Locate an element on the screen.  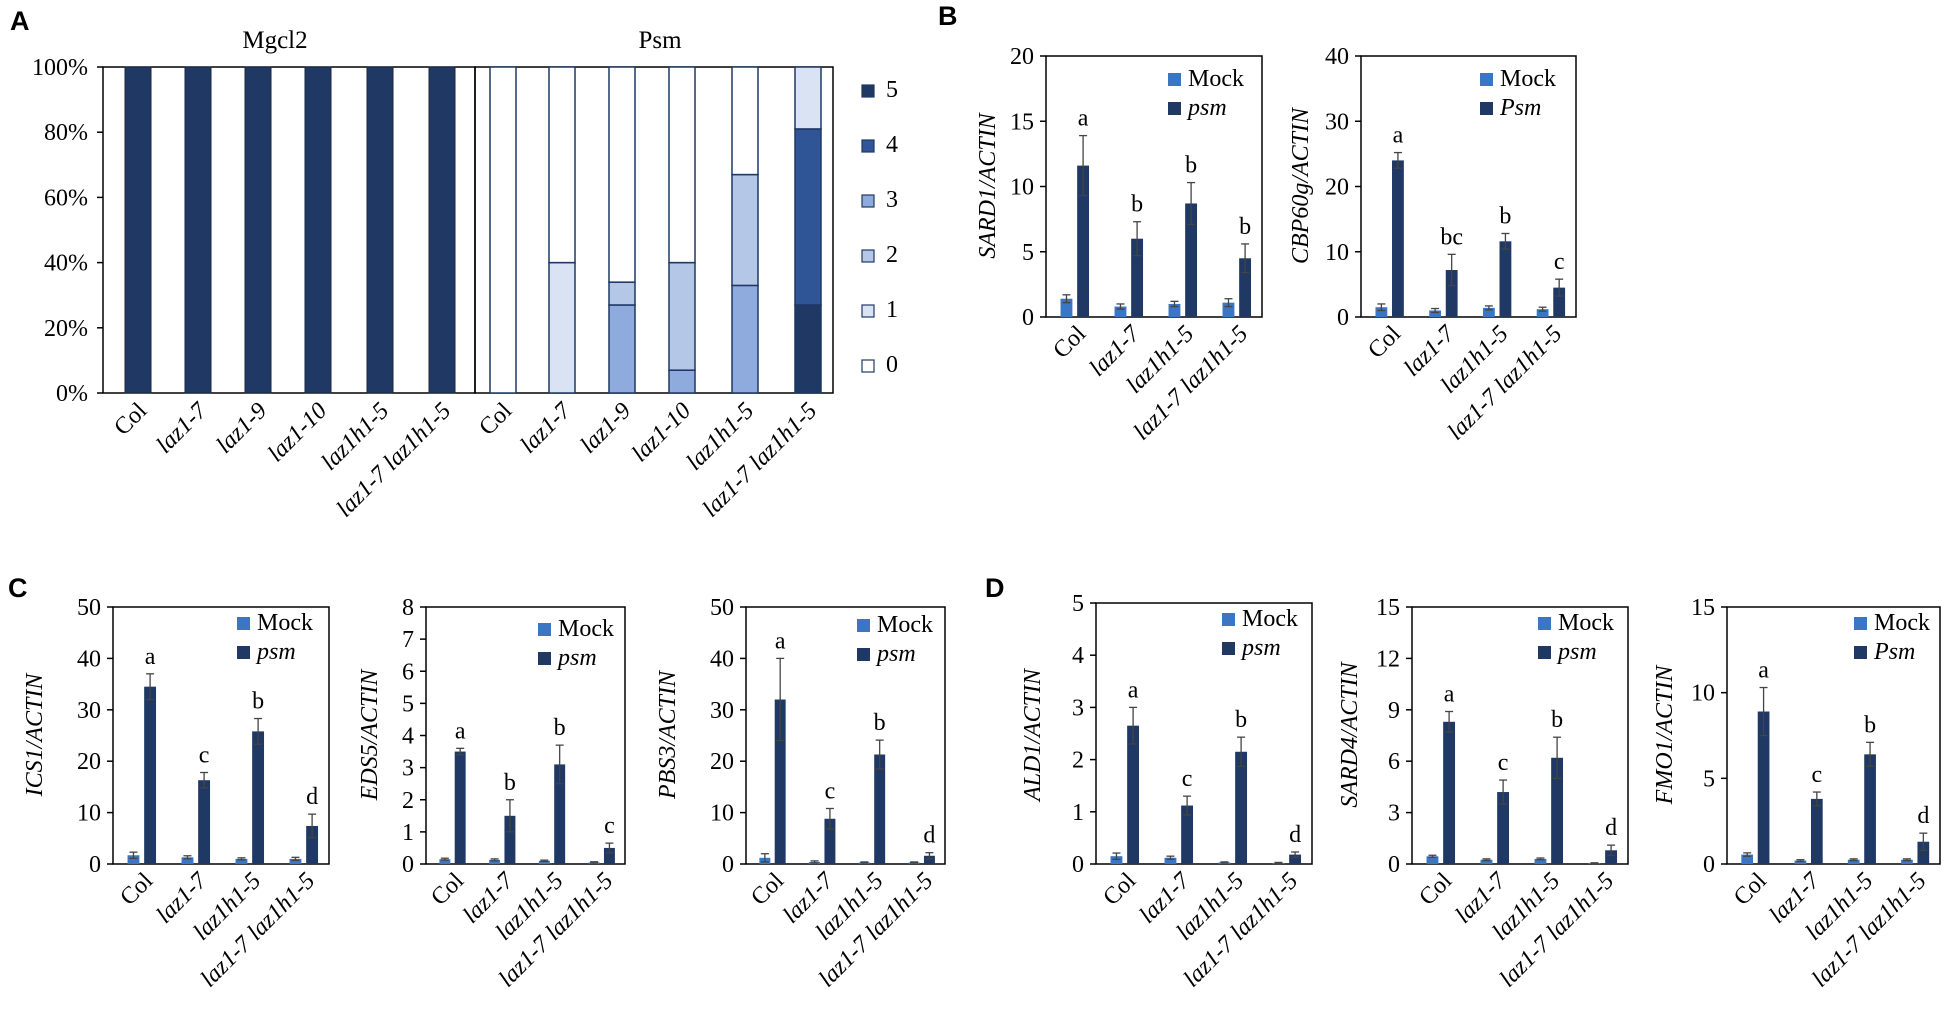
y-axis-label: ALD1/ACTIN is located at coordinates (1033, 735).